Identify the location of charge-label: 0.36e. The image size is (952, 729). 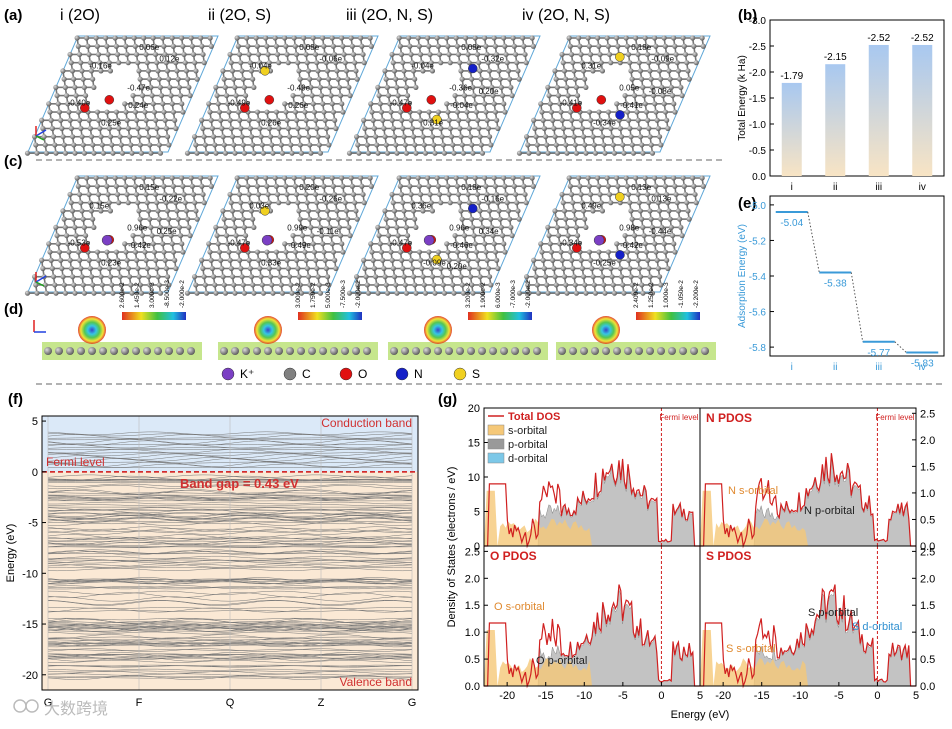
(421, 205).